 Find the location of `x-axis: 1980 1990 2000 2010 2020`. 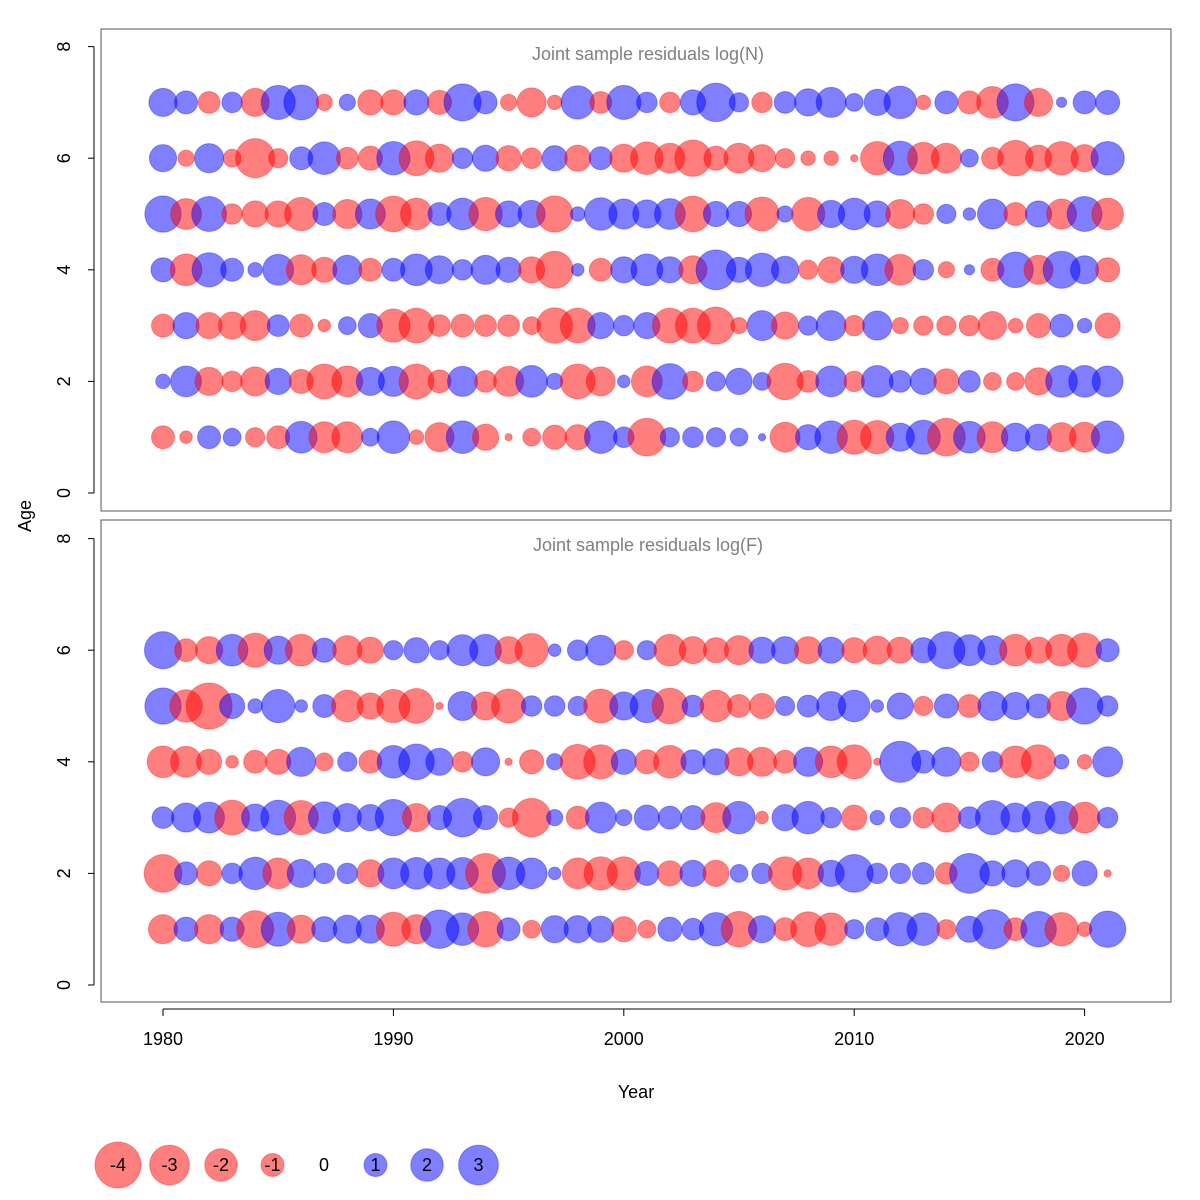

x-axis: 1980 1990 2000 2010 2020 is located at coordinates (624, 1028).